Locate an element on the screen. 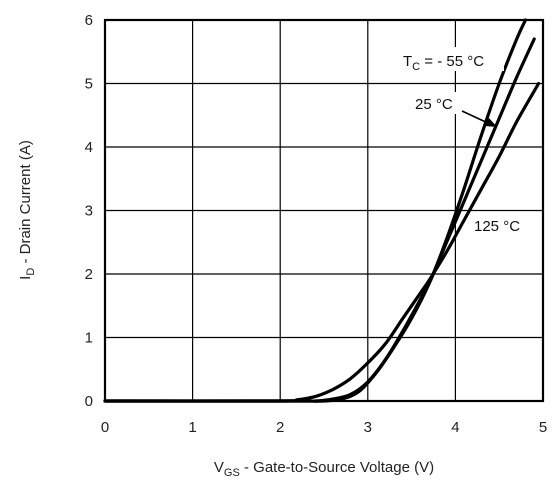  y-tick-labels: 0 1 2 3 4 5 6 is located at coordinates (89, 211).